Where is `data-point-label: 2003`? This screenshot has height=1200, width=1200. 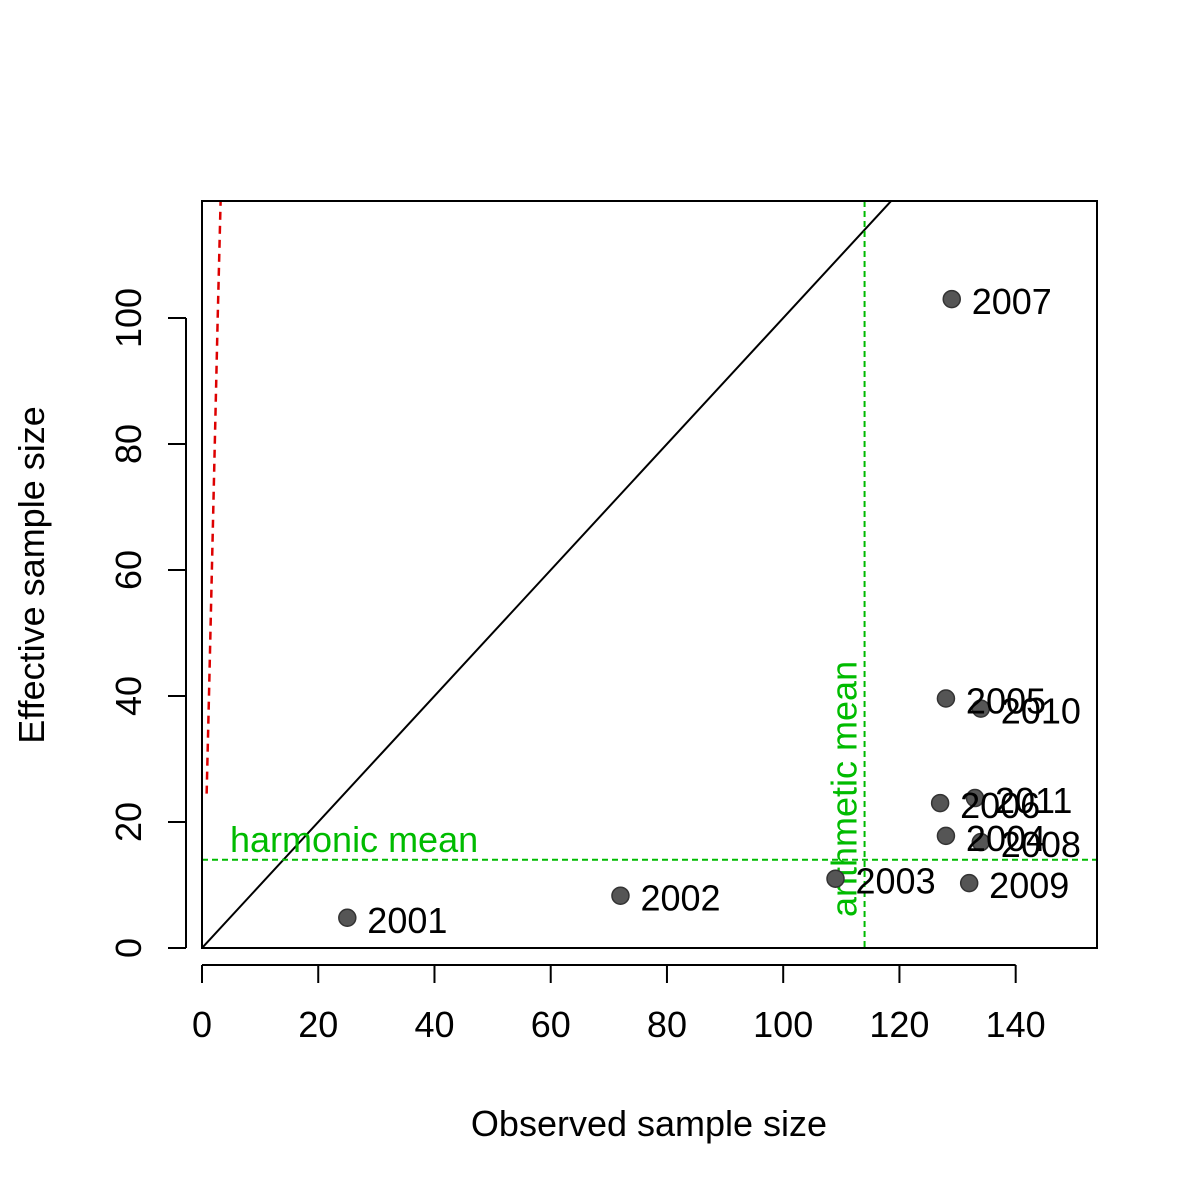
data-point-label: 2003 is located at coordinates (896, 881).